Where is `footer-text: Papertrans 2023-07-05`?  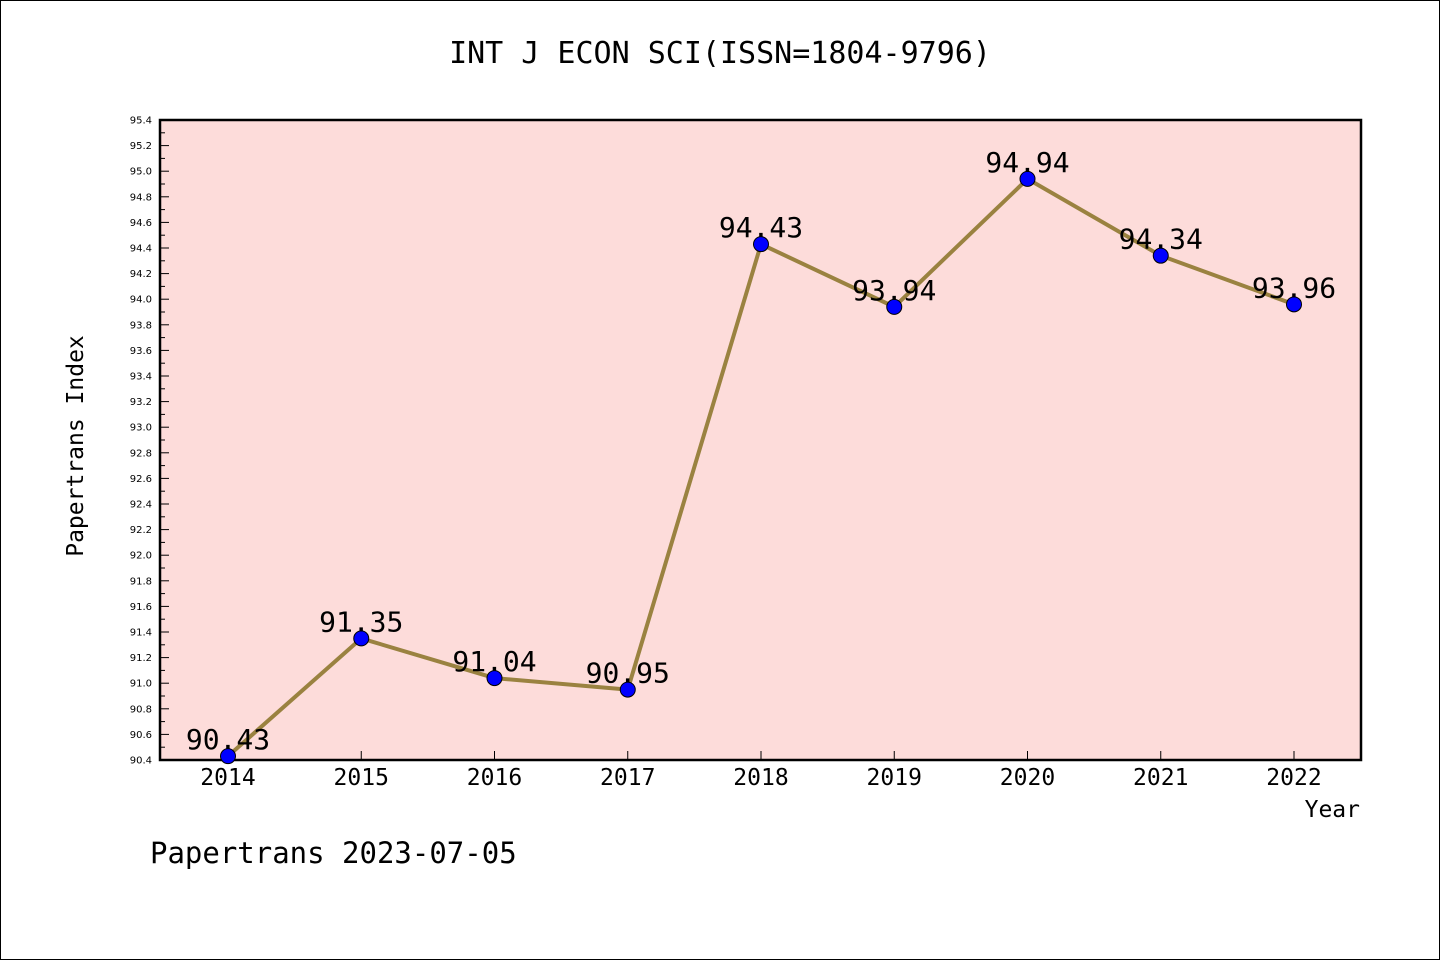 footer-text: Papertrans 2023-07-05 is located at coordinates (333, 853).